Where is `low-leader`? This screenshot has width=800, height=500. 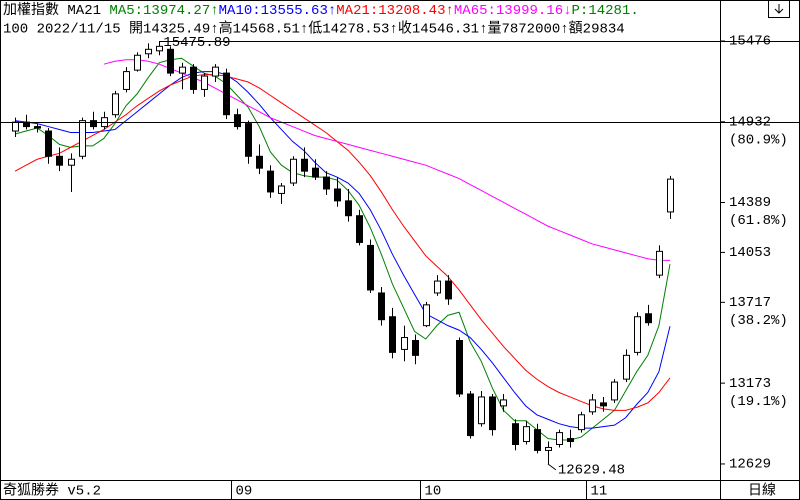 low-leader is located at coordinates (552, 467).